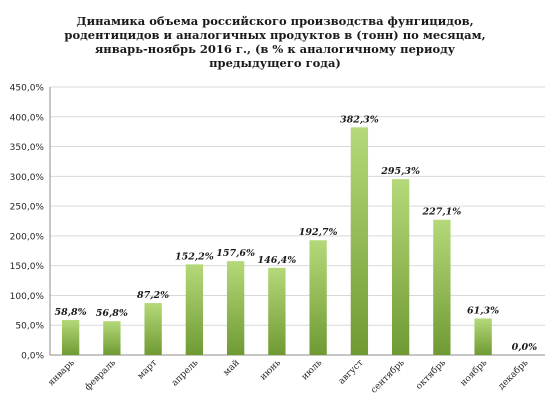  I want to click on data-label: 58,8%, so click(71, 312).